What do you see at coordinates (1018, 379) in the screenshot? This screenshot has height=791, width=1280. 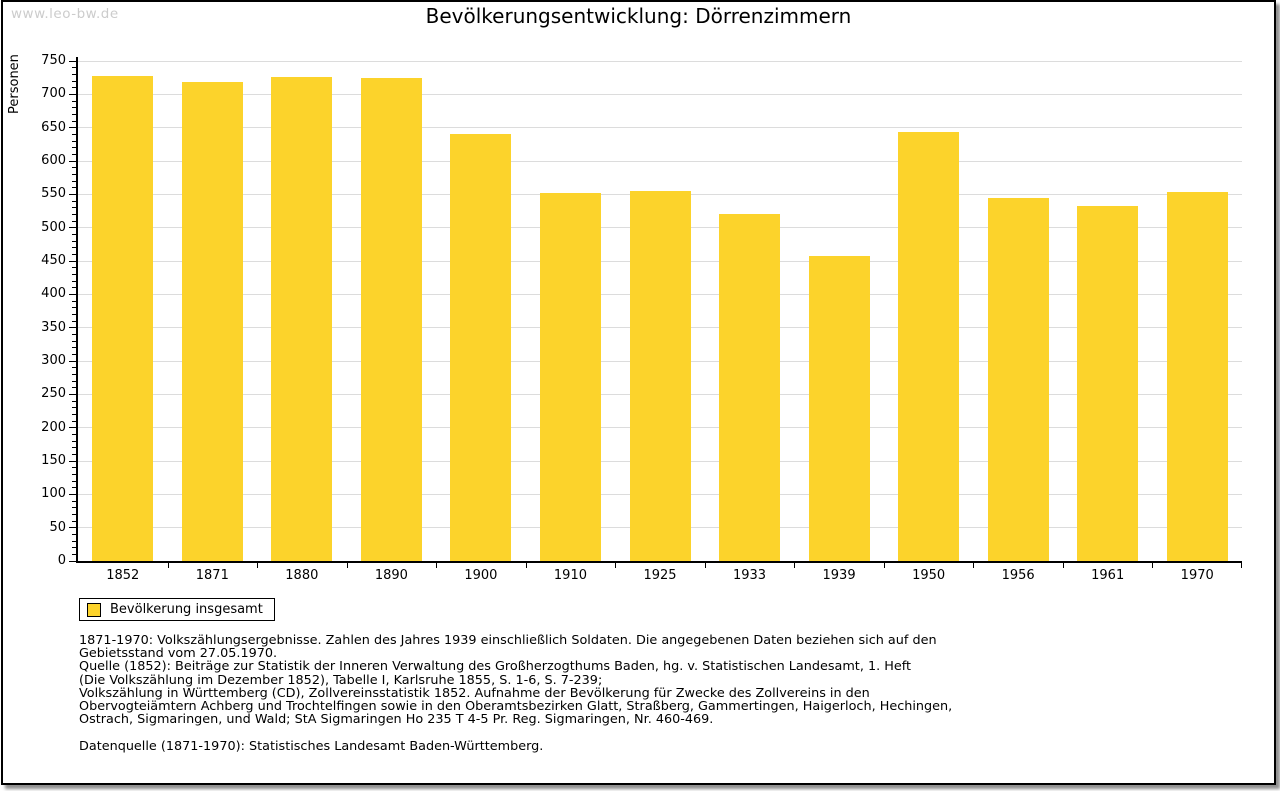 I see `bar-1956` at bounding box center [1018, 379].